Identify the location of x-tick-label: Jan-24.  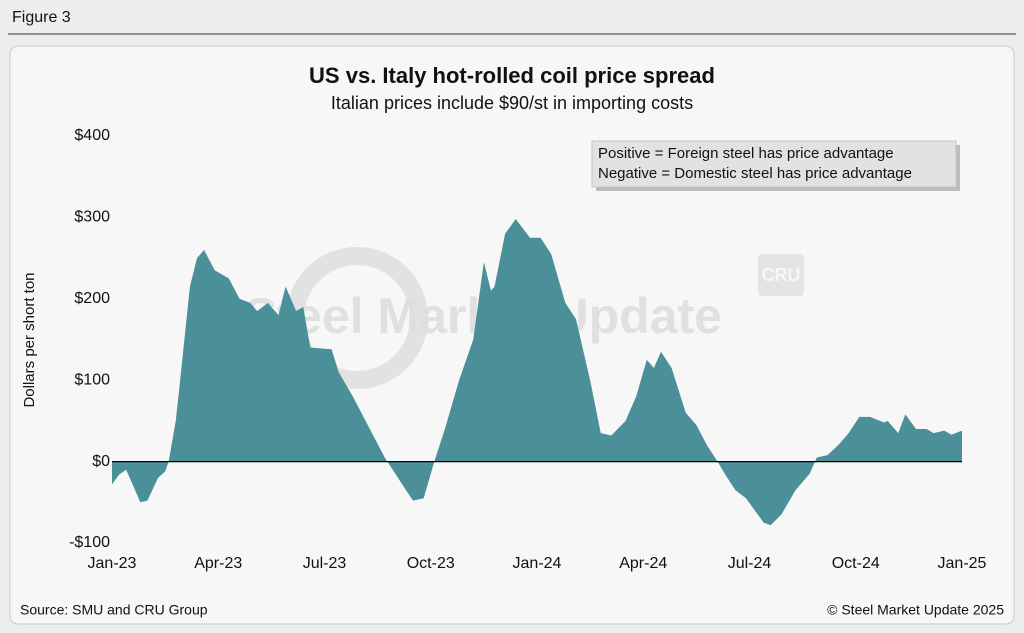
(537, 563).